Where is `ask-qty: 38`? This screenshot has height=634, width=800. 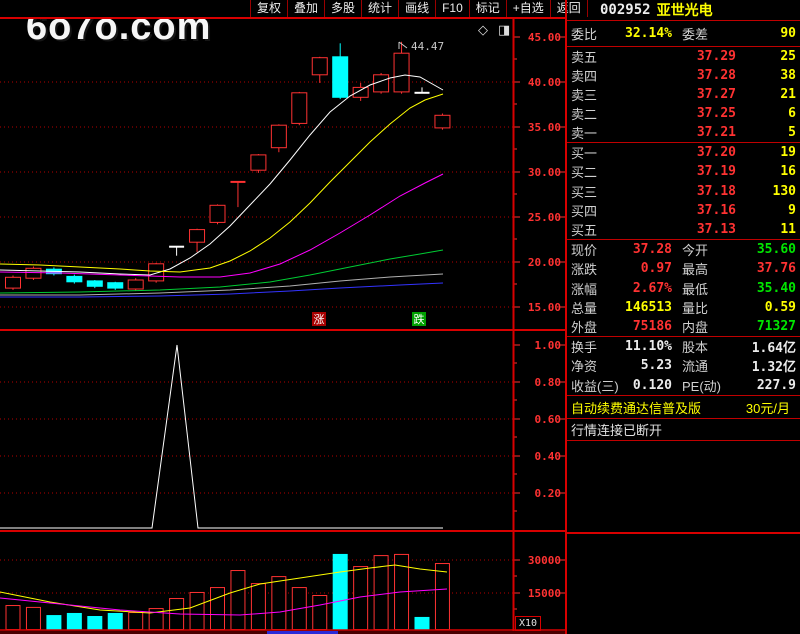
ask-qty: 38 is located at coordinates (788, 75).